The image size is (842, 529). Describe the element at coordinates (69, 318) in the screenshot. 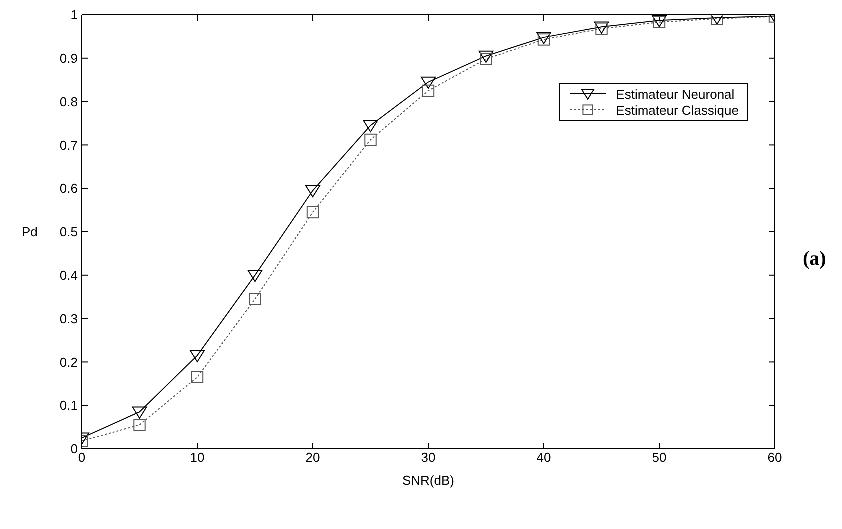

I see `y-tick-label: 0.3` at that location.